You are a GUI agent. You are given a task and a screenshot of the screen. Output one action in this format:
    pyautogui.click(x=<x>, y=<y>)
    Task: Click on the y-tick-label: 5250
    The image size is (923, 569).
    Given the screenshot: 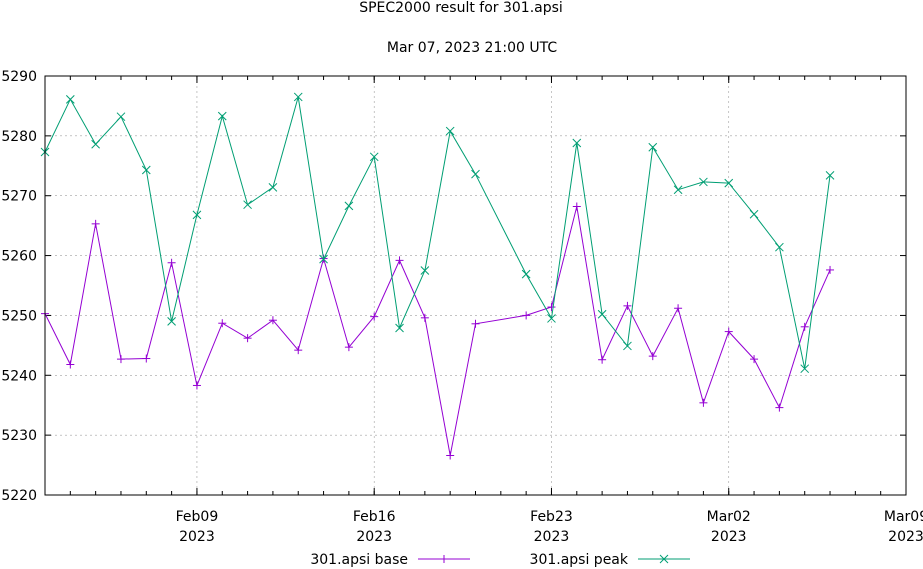 What is the action you would take?
    pyautogui.click(x=19, y=316)
    